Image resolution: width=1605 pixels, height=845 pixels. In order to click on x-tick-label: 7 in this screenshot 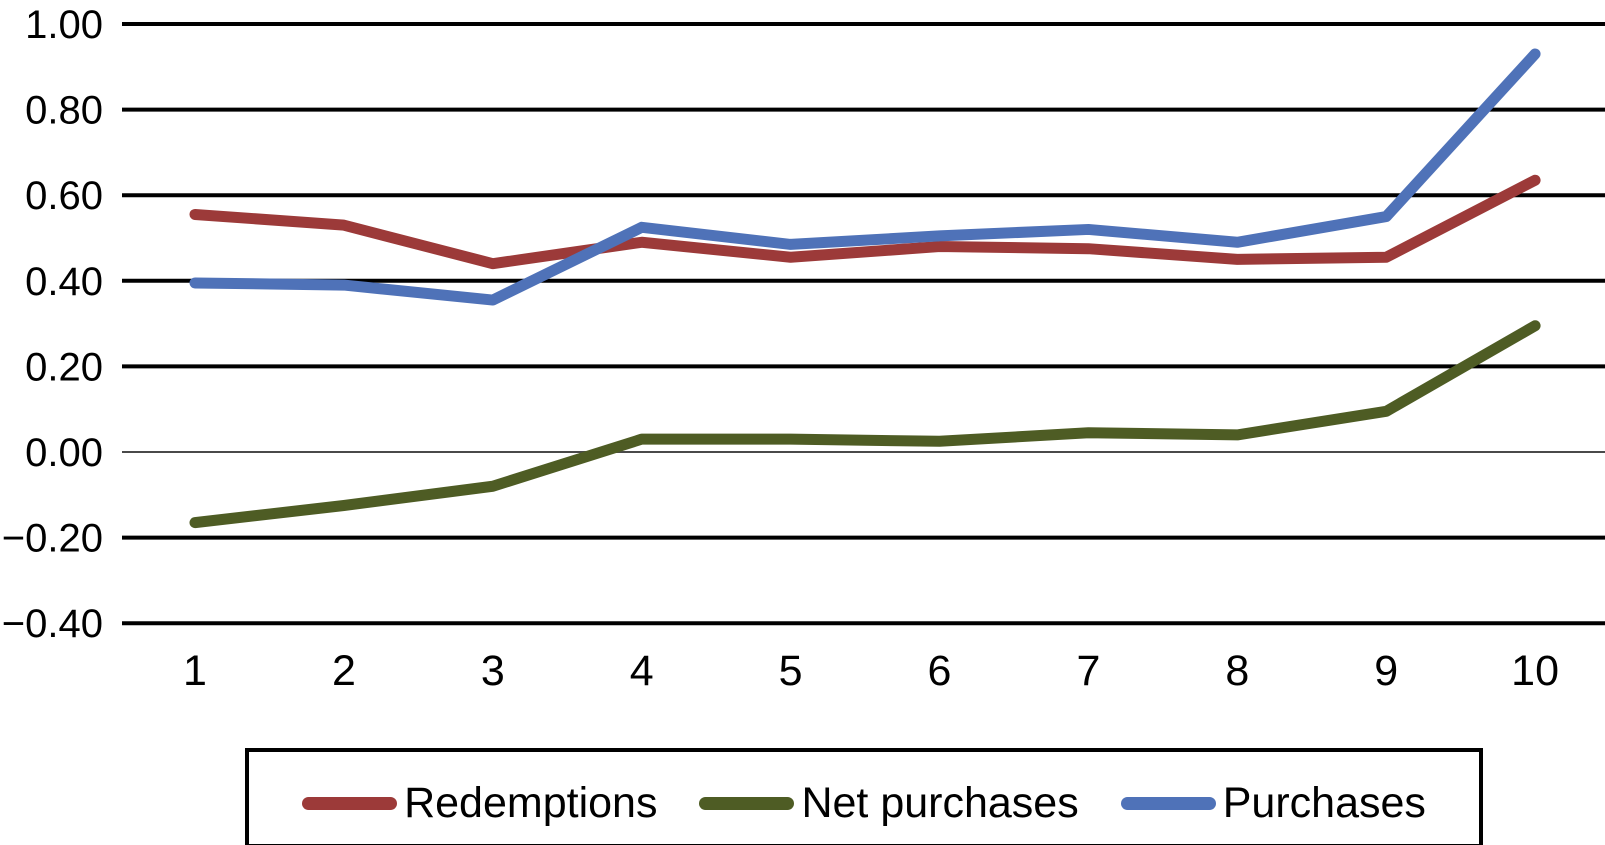, I will do `click(1088, 671)`.